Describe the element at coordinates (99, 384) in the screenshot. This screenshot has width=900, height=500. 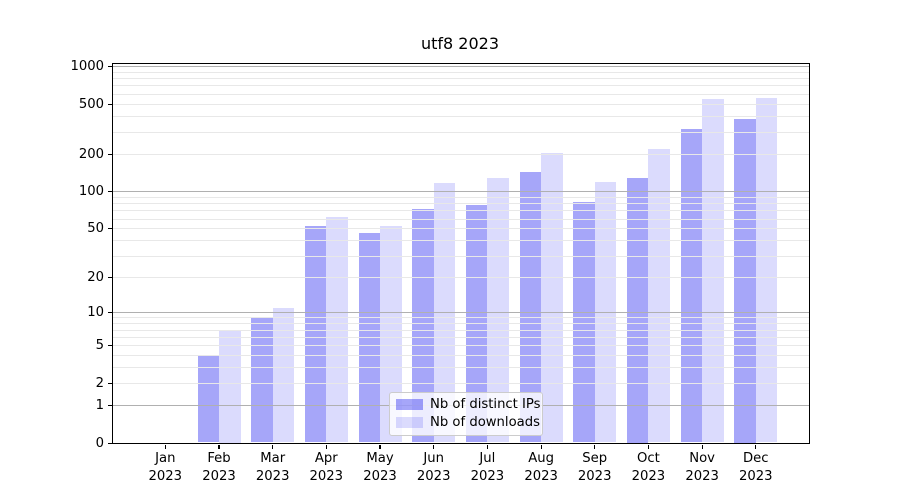
I see `y-tick-label-2: 2` at that location.